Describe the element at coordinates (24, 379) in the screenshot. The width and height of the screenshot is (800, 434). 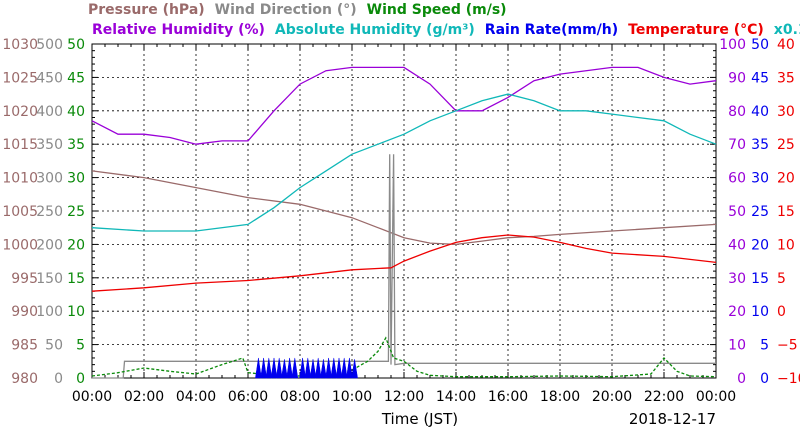
I see `y-tick-label-pressure: 980` at that location.